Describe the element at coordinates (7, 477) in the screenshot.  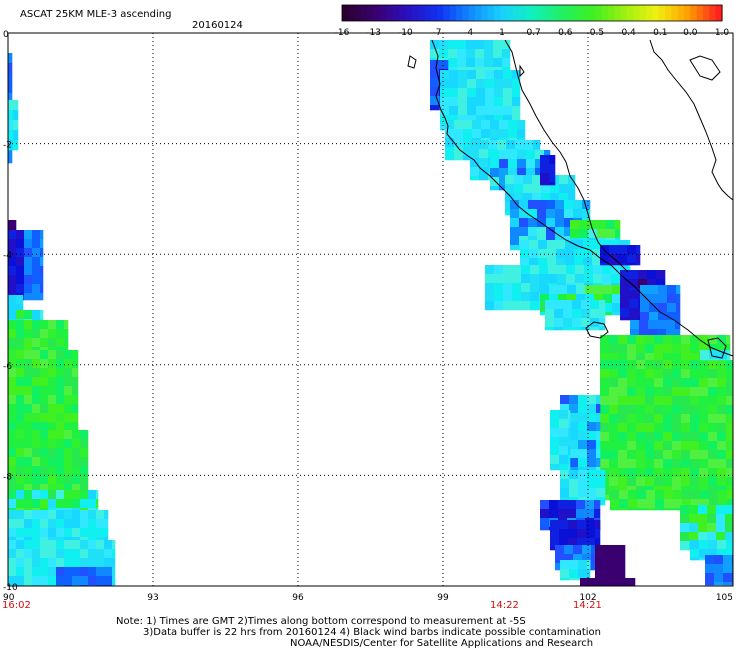
I see `lat-tick-label: -8` at that location.